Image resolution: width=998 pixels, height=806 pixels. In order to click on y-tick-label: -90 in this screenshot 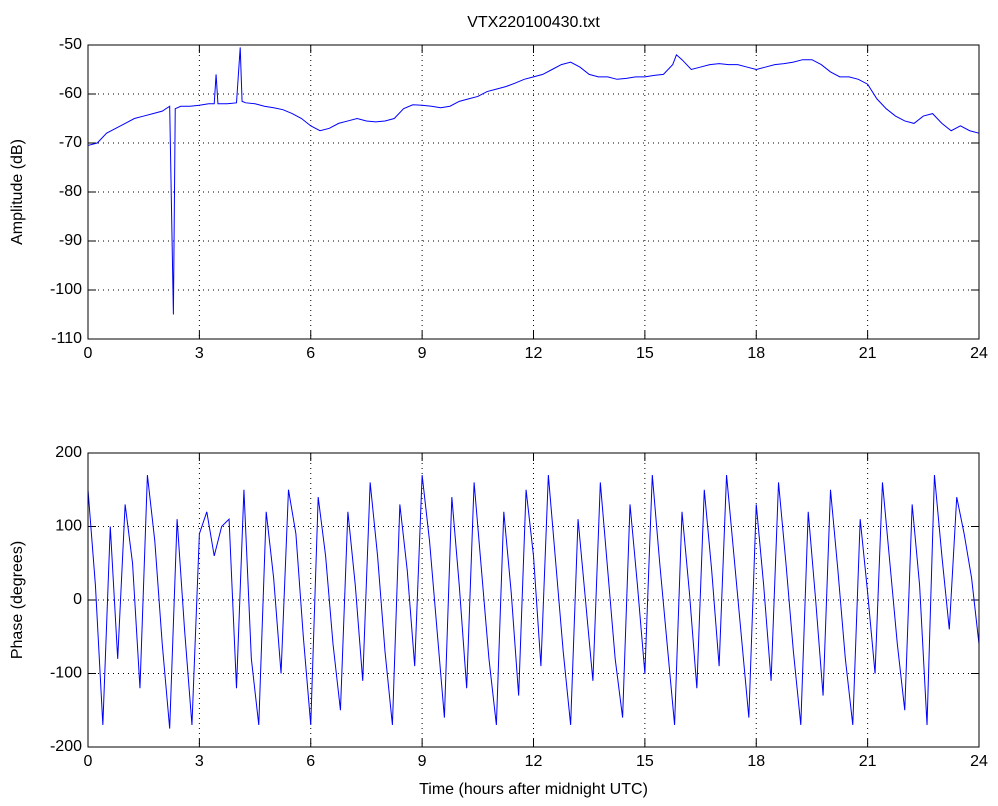, I will do `click(70, 240)`.